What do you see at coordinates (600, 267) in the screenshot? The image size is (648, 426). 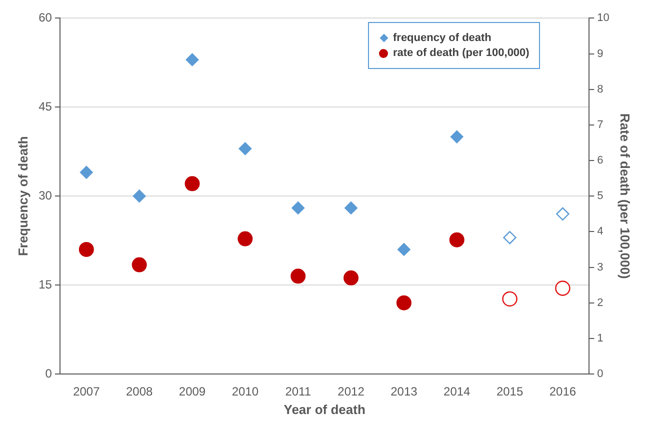 I see `y2-tick-label: 3` at bounding box center [600, 267].